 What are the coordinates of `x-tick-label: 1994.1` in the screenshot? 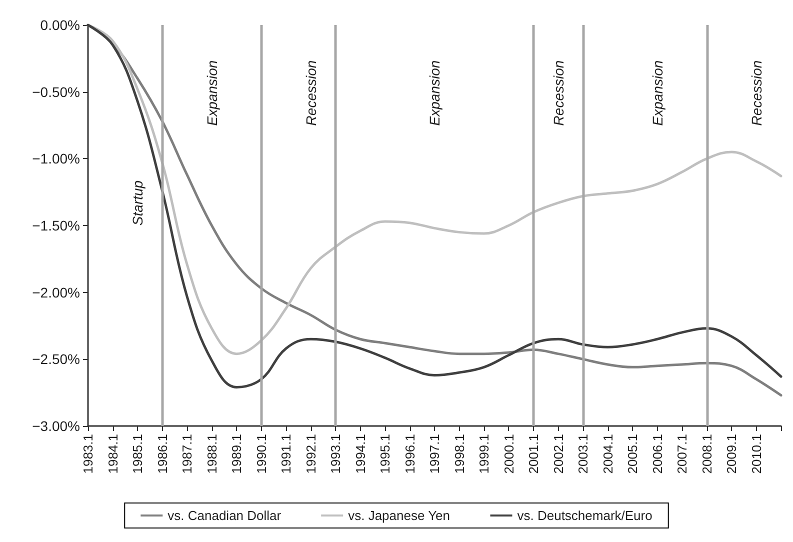 It's located at (360, 454).